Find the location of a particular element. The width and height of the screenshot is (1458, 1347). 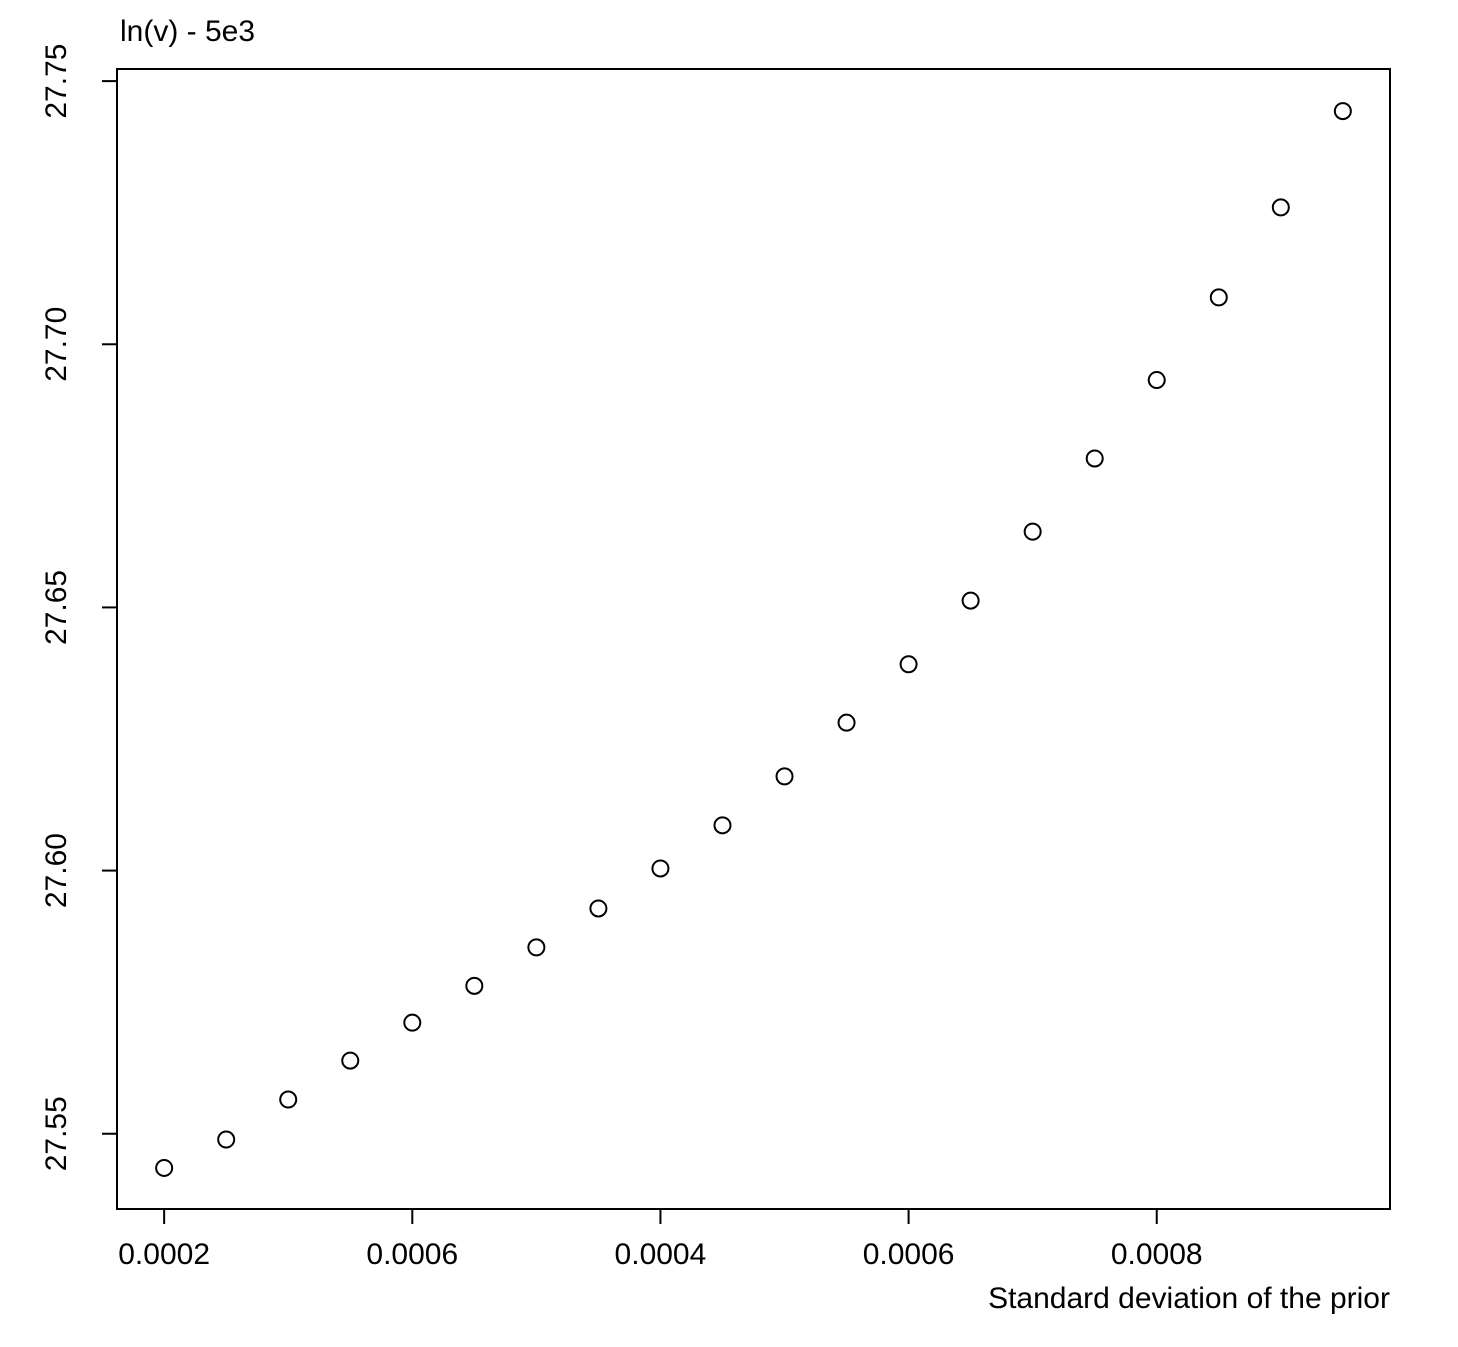

x-tick-label: 0.0002 is located at coordinates (164, 1254).